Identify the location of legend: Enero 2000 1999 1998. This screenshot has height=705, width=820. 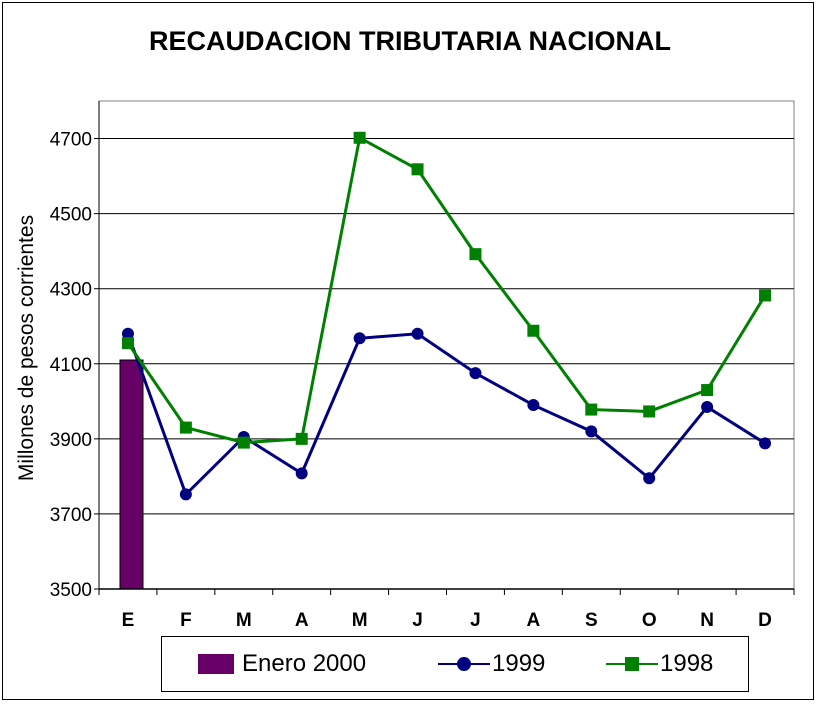
(455, 664).